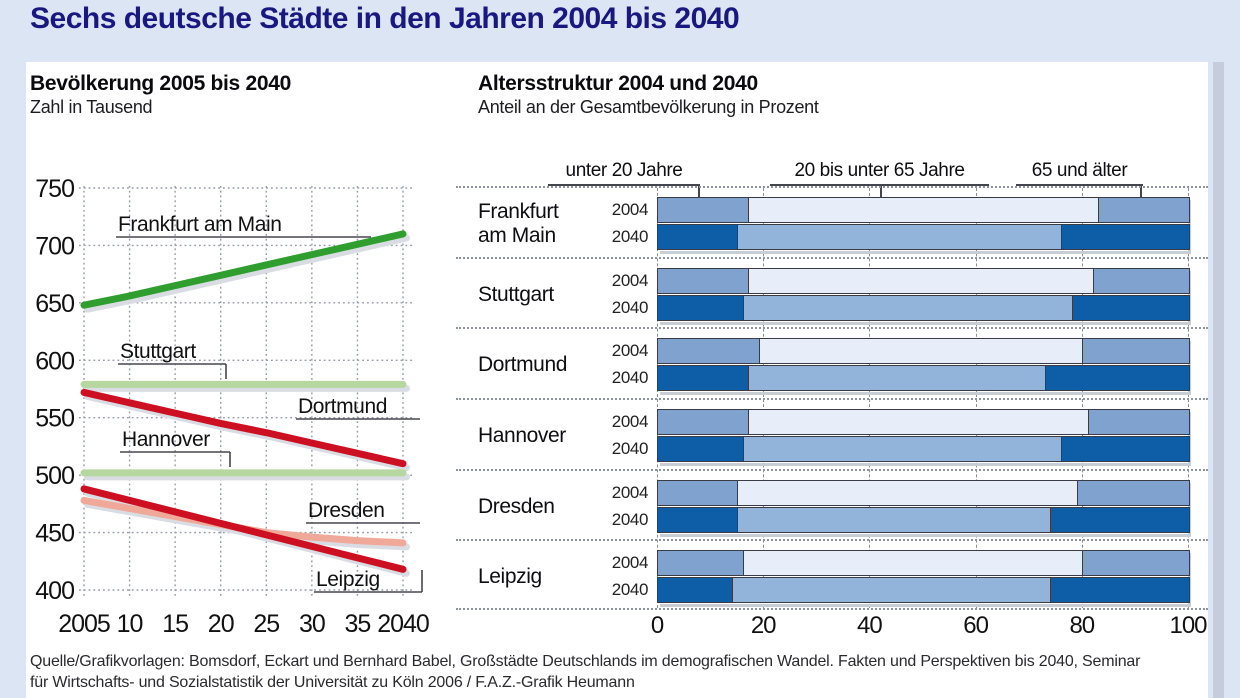 The width and height of the screenshot is (1240, 698). Describe the element at coordinates (870, 625) in the screenshot. I see `x-axis-tick: 40` at that location.